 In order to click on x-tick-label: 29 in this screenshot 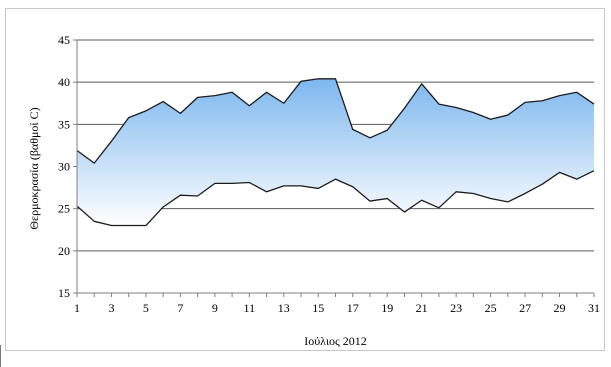, I will do `click(560, 308)`.